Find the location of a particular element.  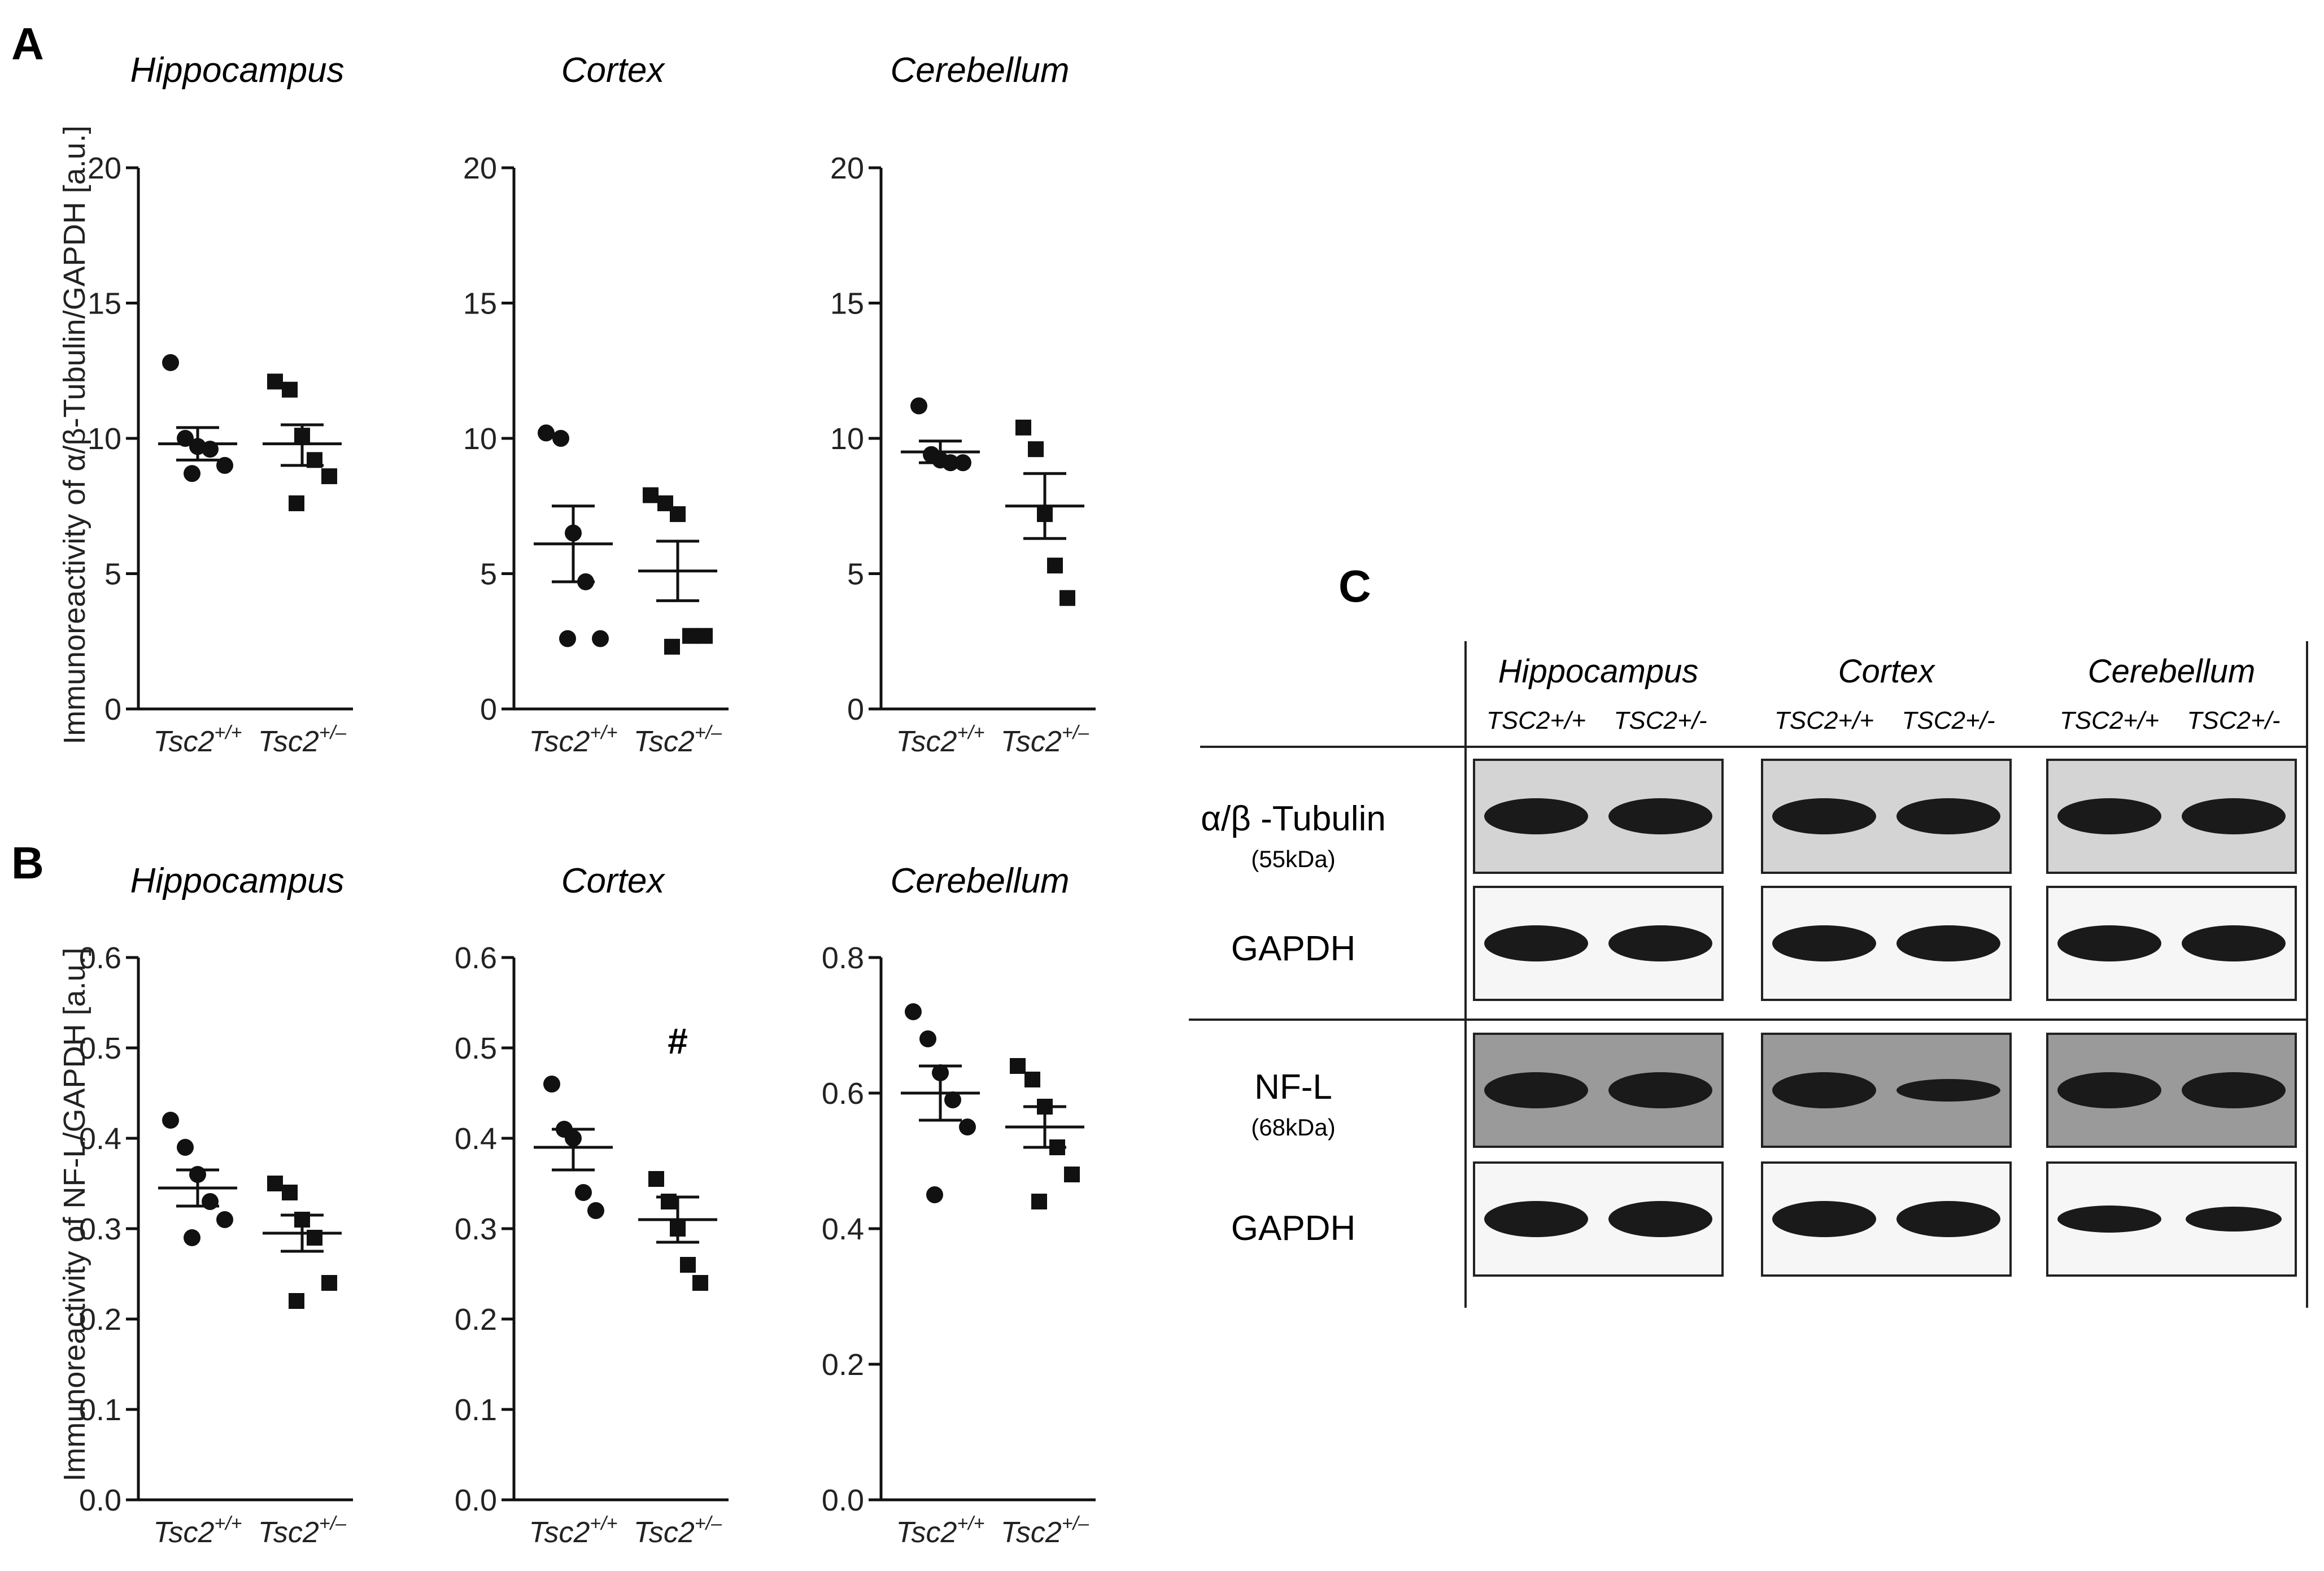

blot-row-label: α/β -Tubulin is located at coordinates (1293, 818).